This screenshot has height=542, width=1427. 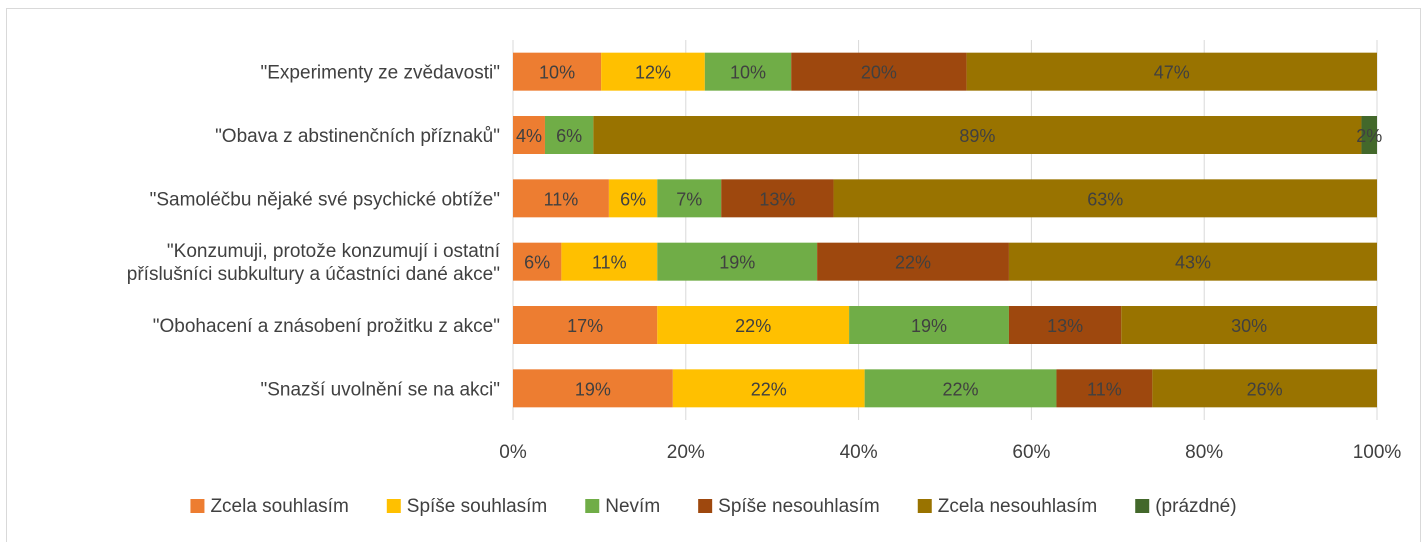 I want to click on x-tick-label: 60%, so click(x=1031, y=452).